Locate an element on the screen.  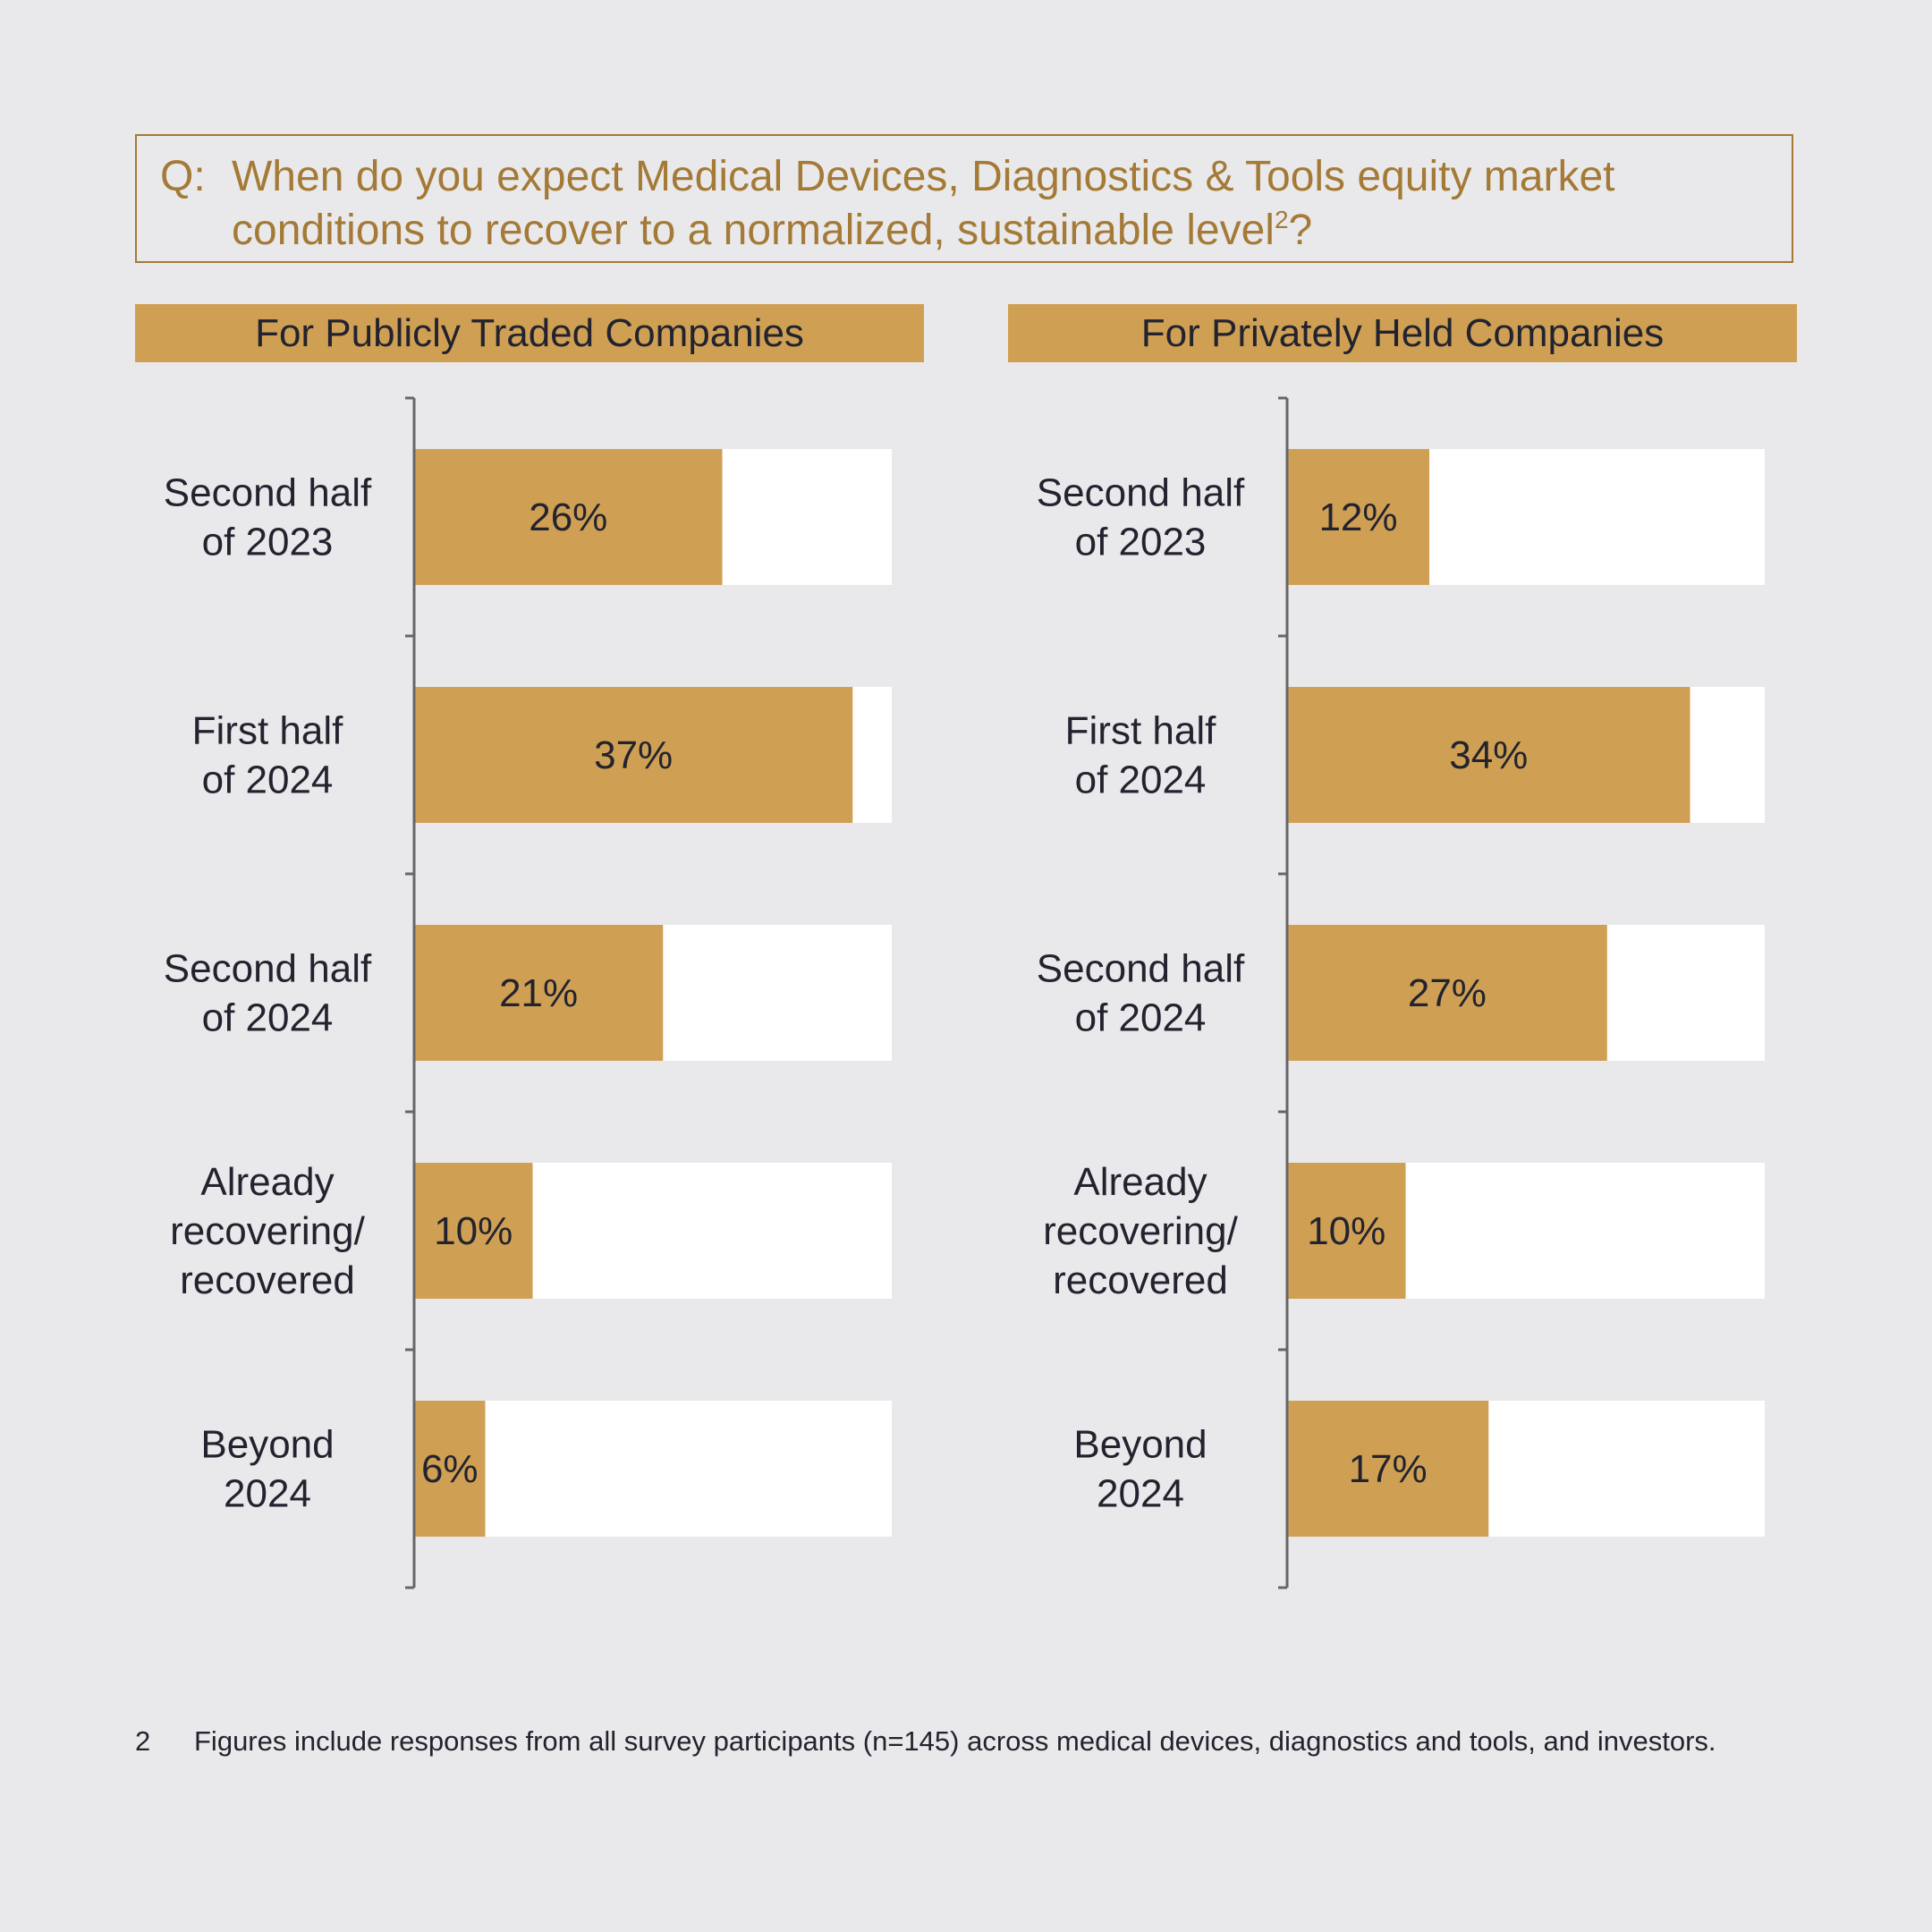
public-category-label-4: Already recovering/recovered is located at coordinates (267, 1231).